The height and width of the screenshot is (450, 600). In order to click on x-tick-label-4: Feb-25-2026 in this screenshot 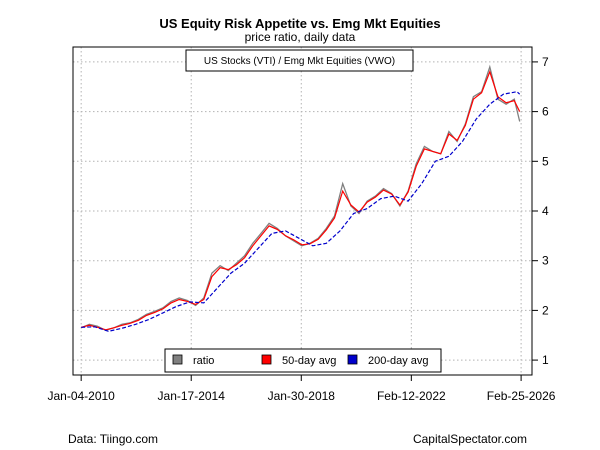, I will do `click(521, 396)`.